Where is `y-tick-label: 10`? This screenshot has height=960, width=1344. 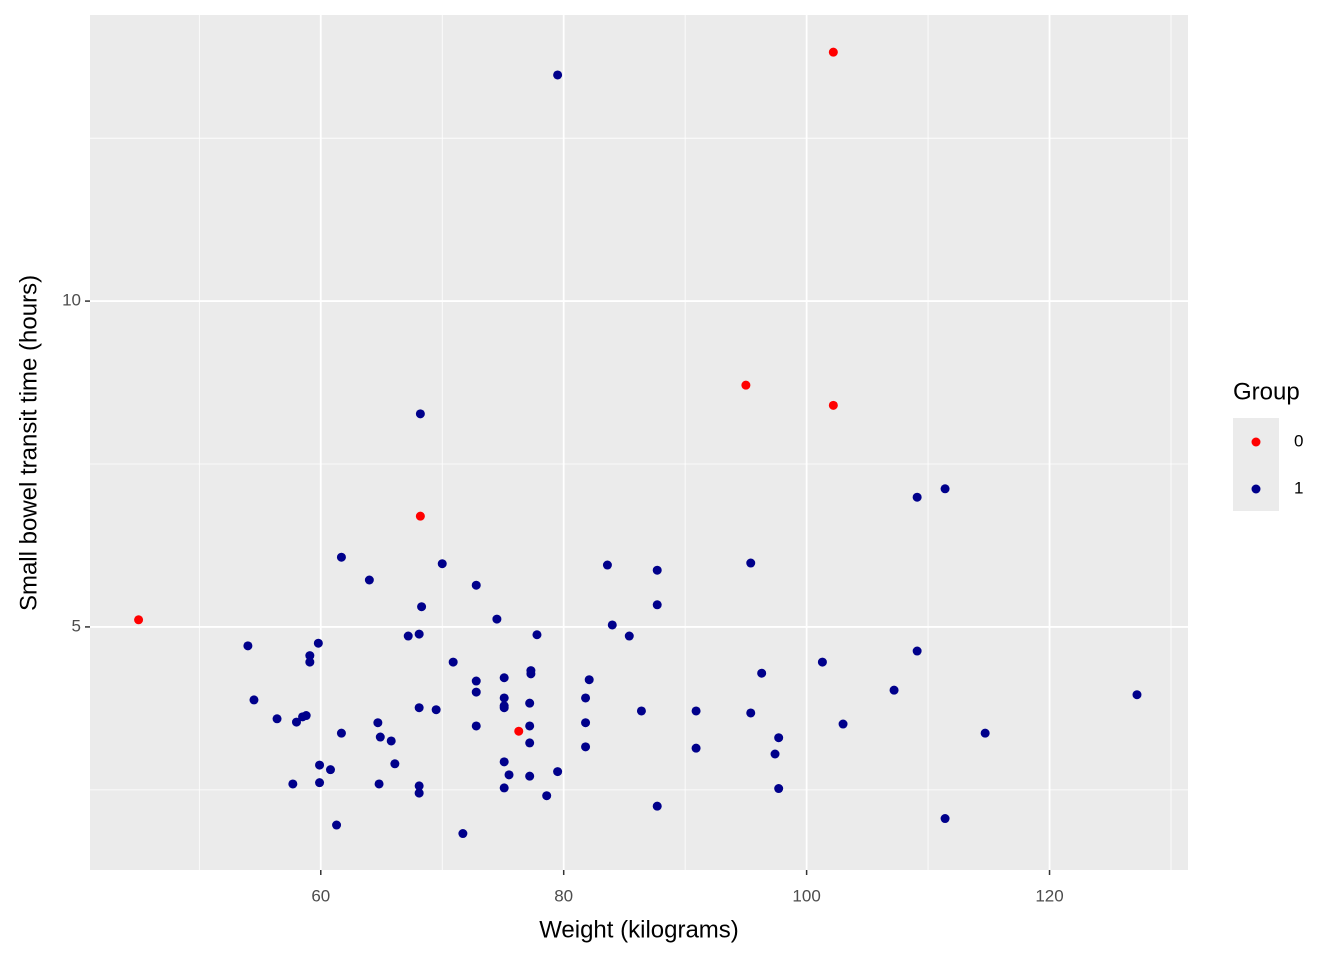 y-tick-label: 10 is located at coordinates (71, 300).